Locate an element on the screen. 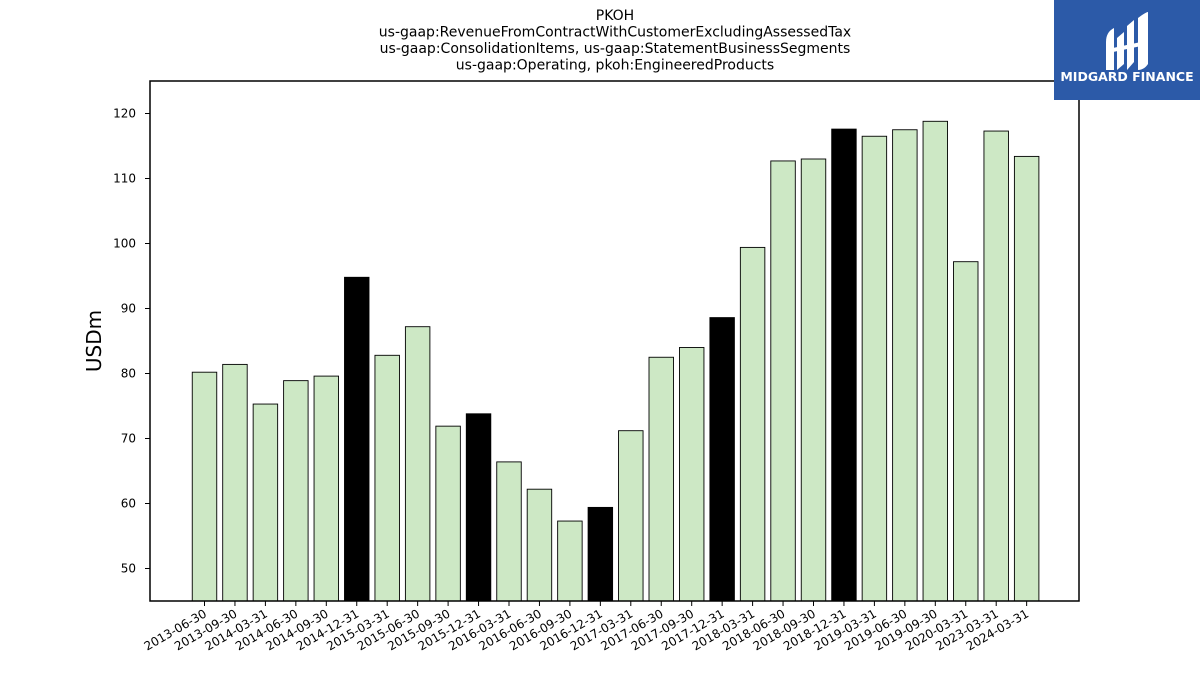  logo-text: MIDGARD FINANCE is located at coordinates (1126, 76).